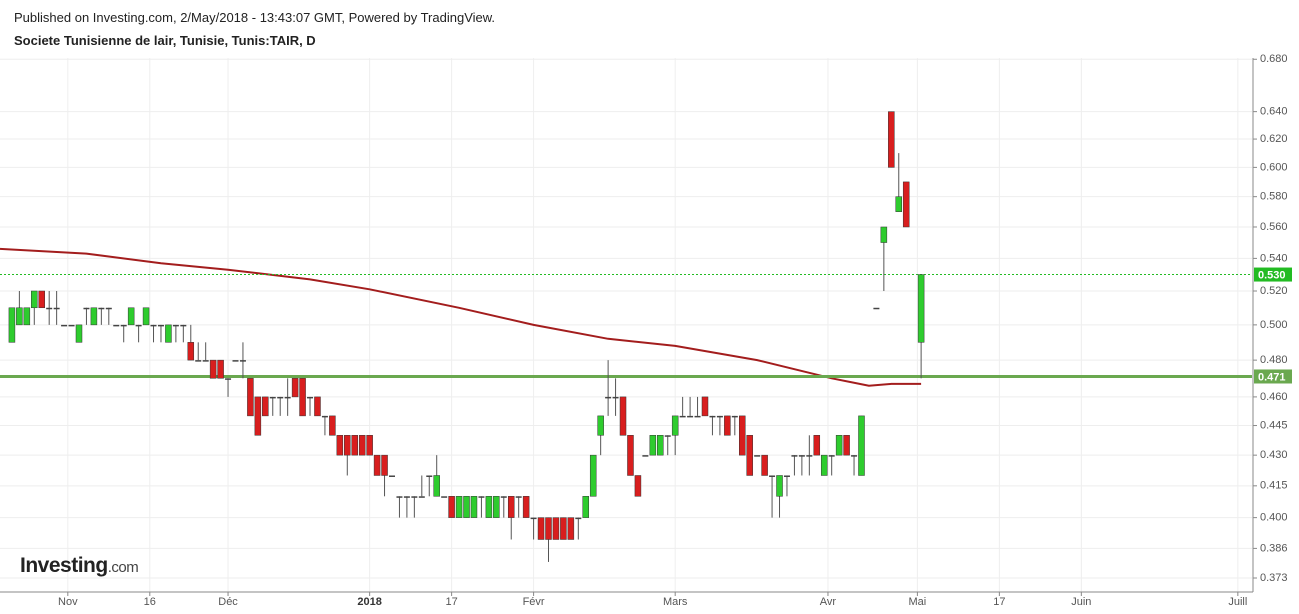 The image size is (1299, 614). What do you see at coordinates (1274, 112) in the screenshot?
I see `y-tick-label: 0.640` at bounding box center [1274, 112].